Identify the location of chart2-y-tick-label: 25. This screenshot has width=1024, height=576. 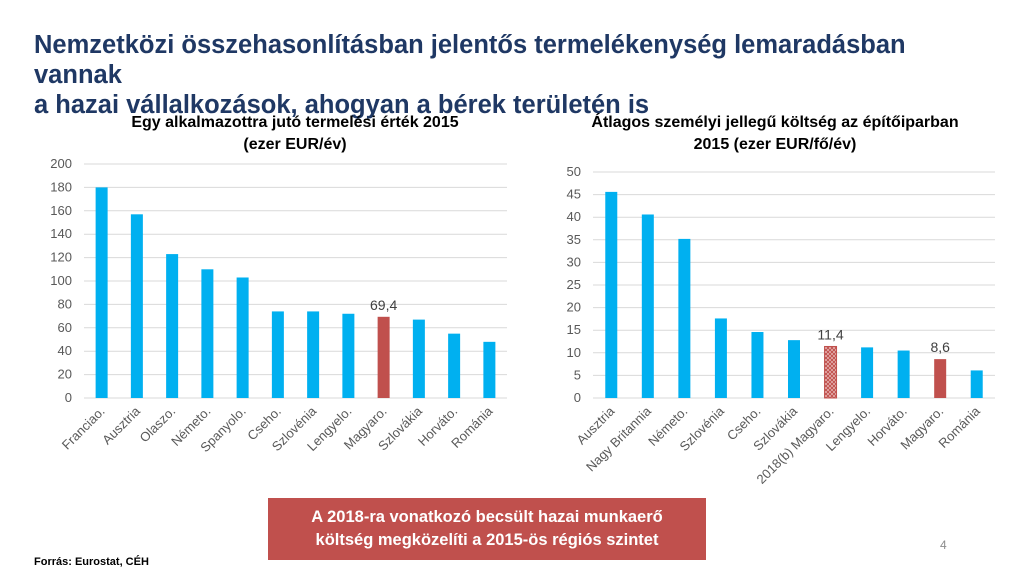
(574, 284).